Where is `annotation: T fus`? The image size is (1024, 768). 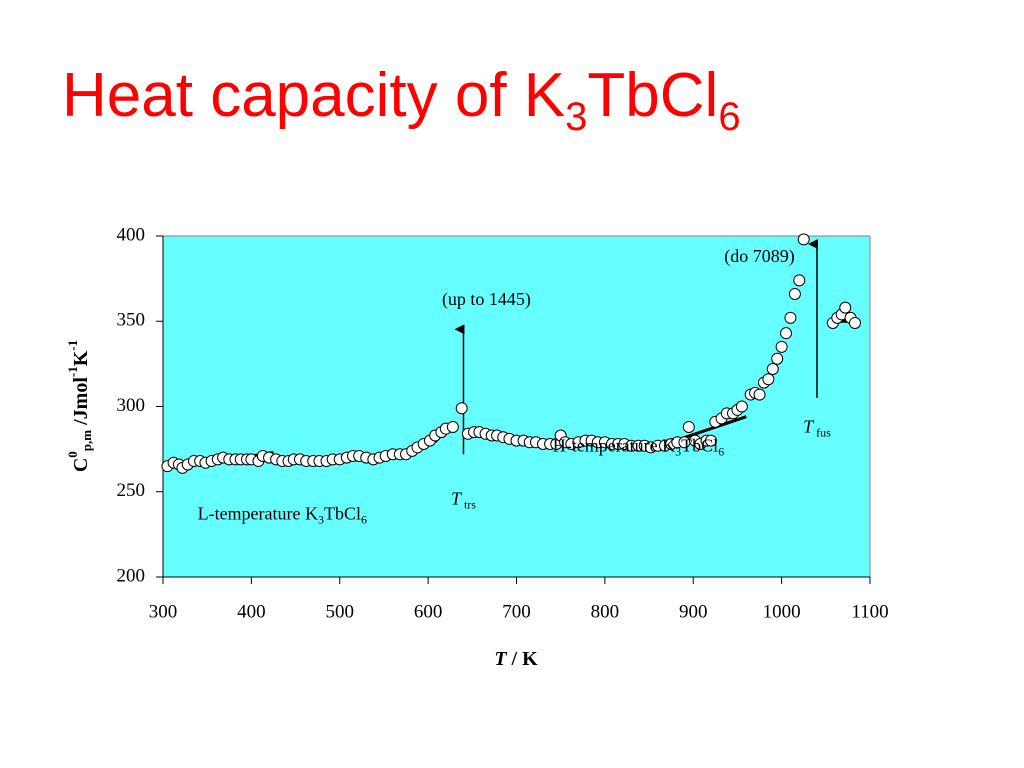 annotation: T fus is located at coordinates (817, 428).